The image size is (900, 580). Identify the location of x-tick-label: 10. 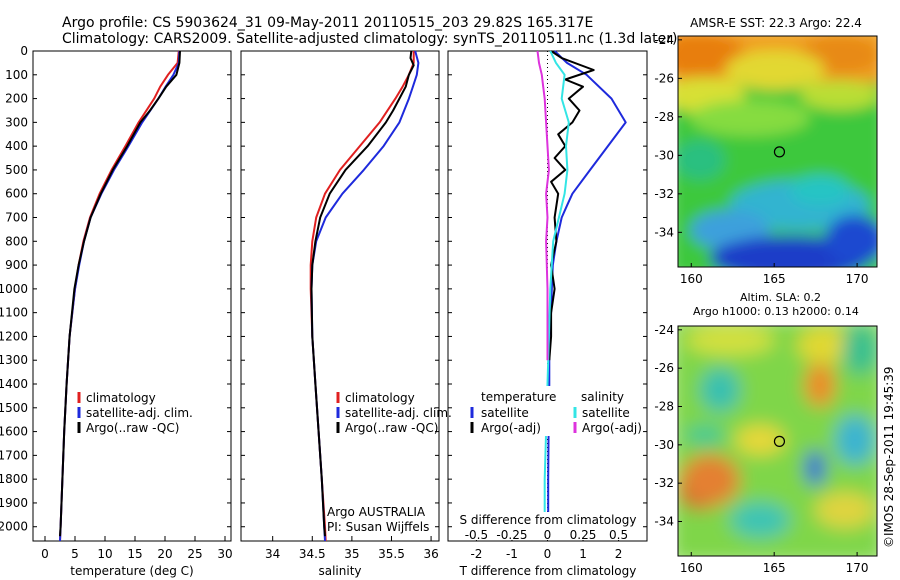
(104, 554).